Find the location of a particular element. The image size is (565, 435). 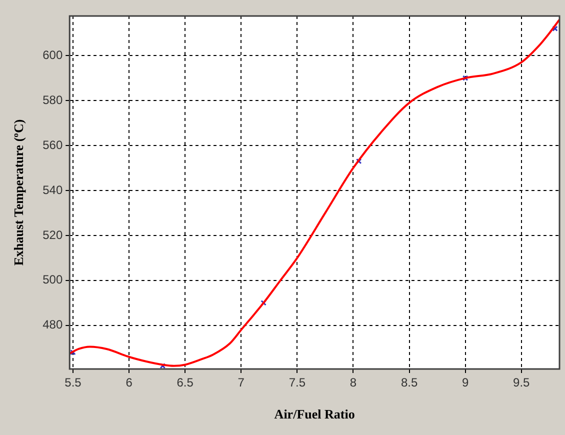

x-tick-label: 8 is located at coordinates (353, 383).